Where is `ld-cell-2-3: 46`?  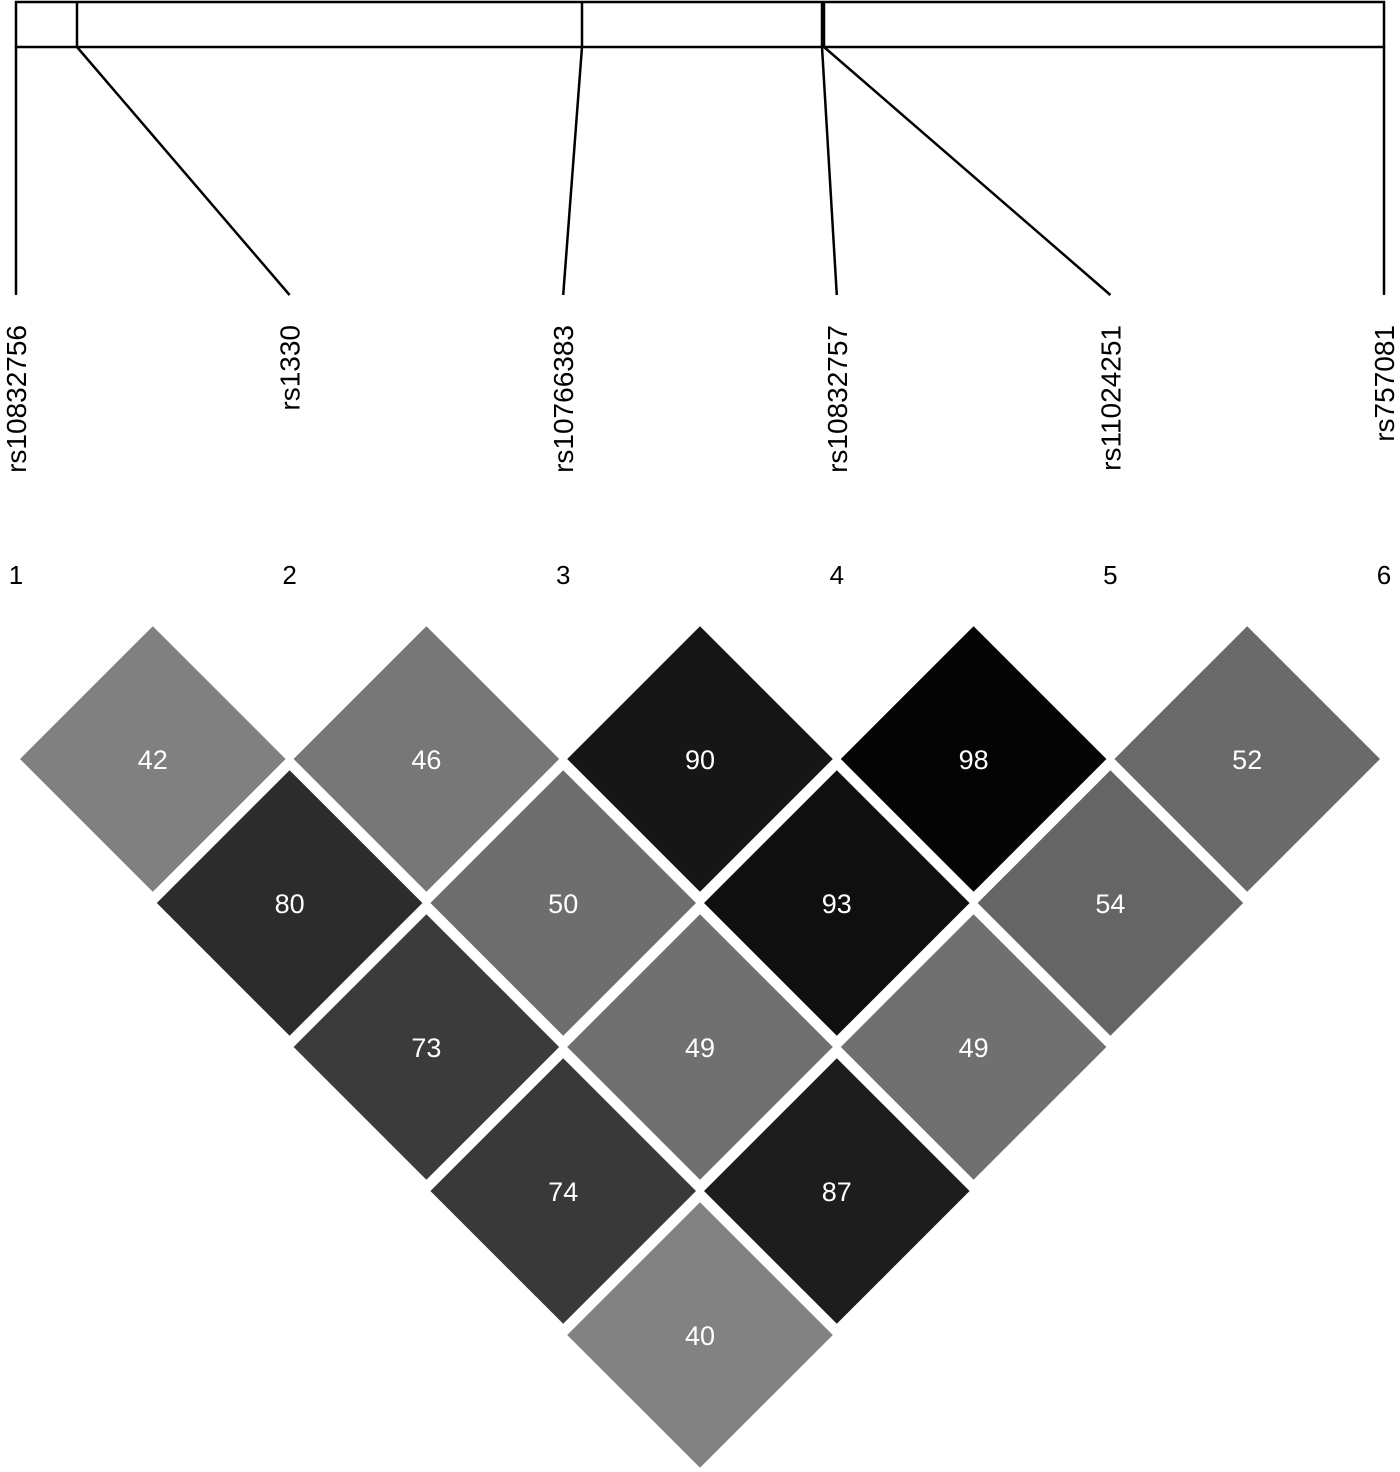
ld-cell-2-3: 46 is located at coordinates (426, 759).